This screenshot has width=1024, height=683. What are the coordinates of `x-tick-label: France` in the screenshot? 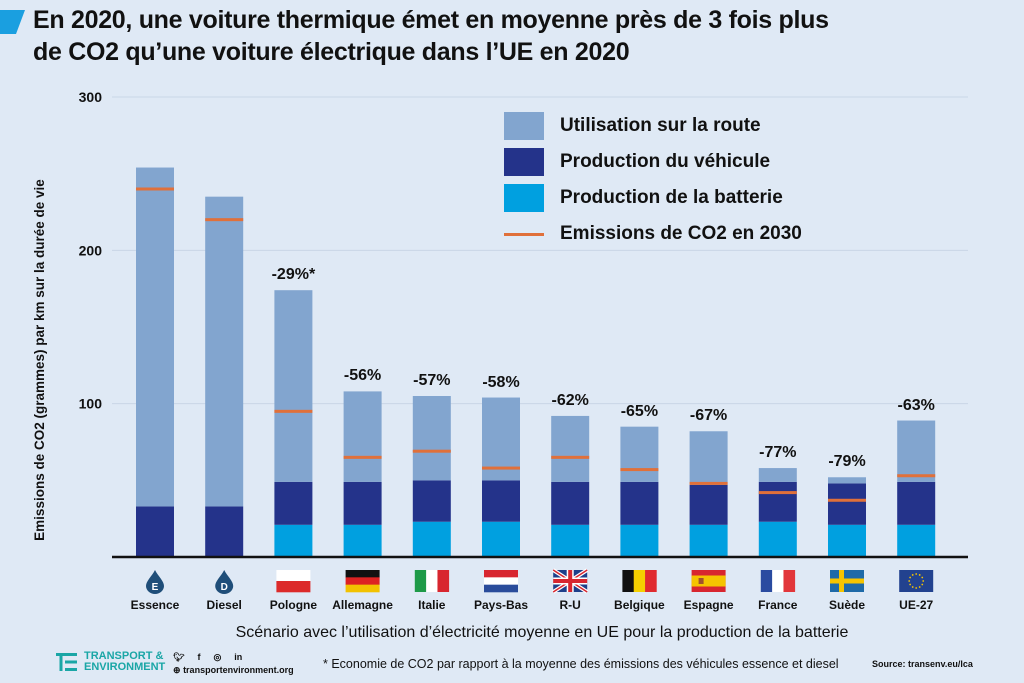 It's located at (778, 605).